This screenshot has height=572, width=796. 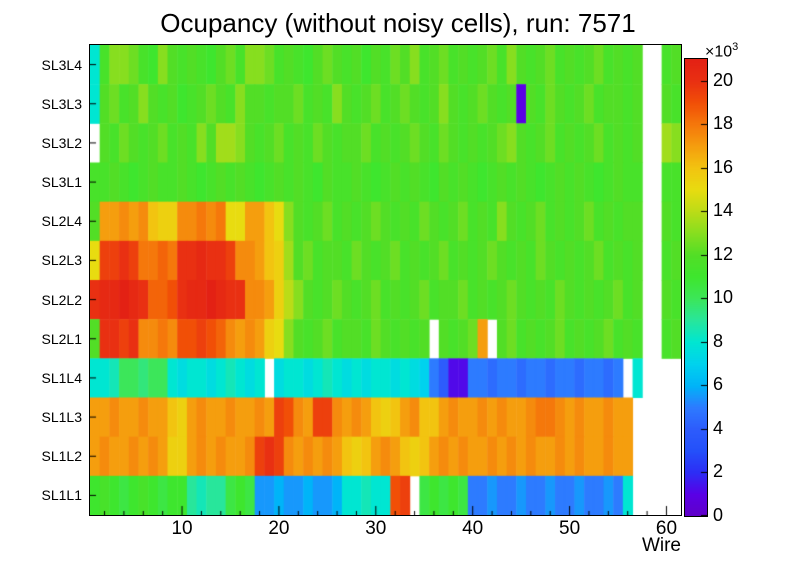 What do you see at coordinates (376, 528) in the screenshot?
I see `x-tick-label-30: 30` at bounding box center [376, 528].